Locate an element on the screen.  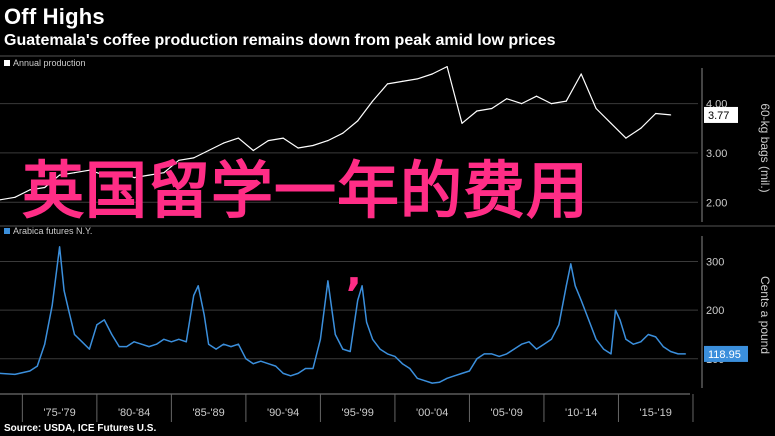
last-value-box-p1 is located at coordinates (721, 114).